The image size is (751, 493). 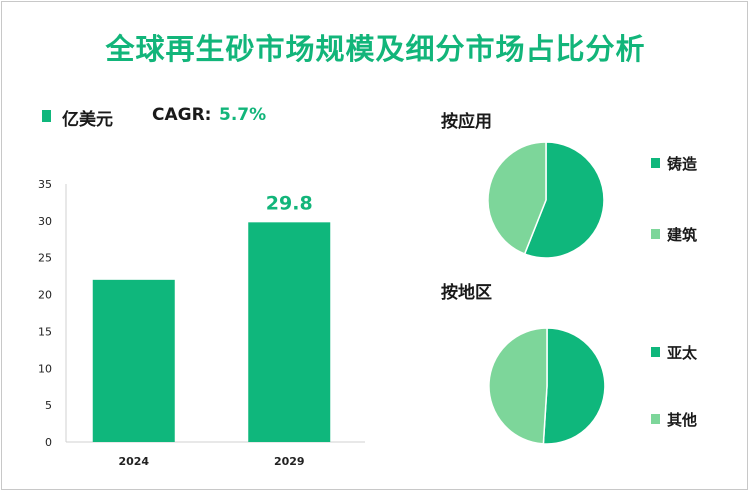 I want to click on legend-marker-casting, so click(x=655, y=163).